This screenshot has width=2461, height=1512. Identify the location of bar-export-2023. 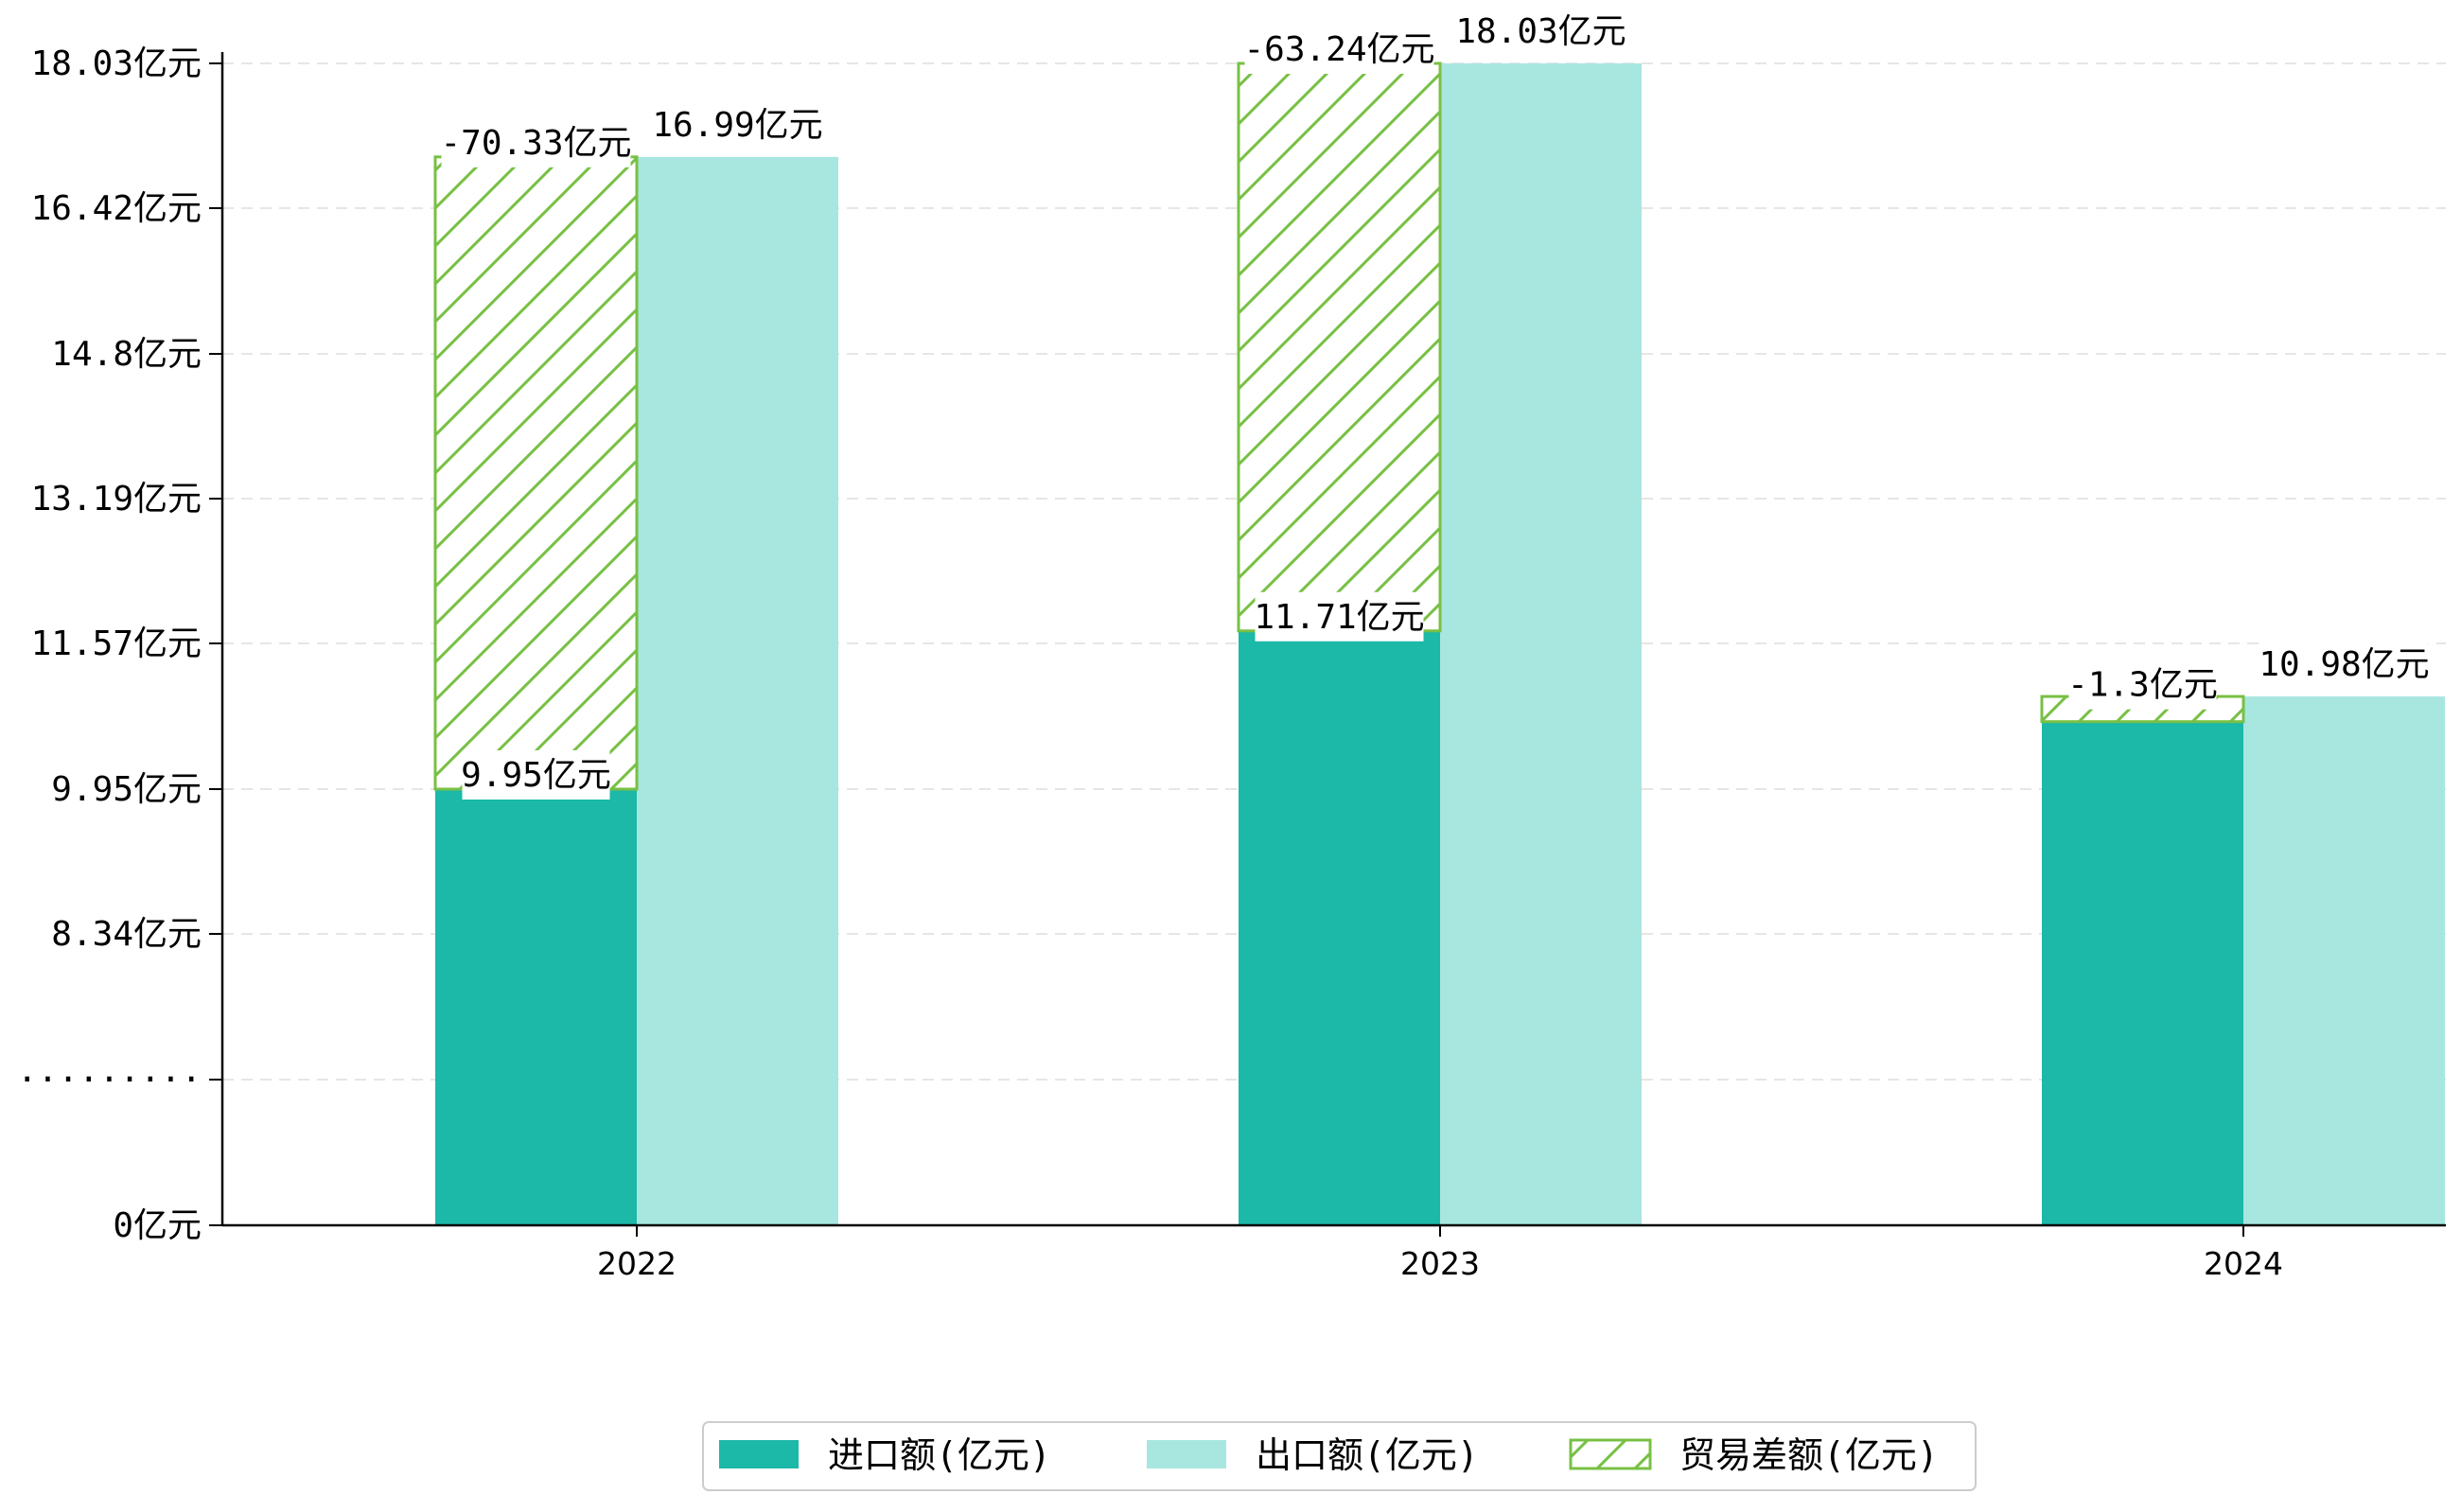
(1541, 644).